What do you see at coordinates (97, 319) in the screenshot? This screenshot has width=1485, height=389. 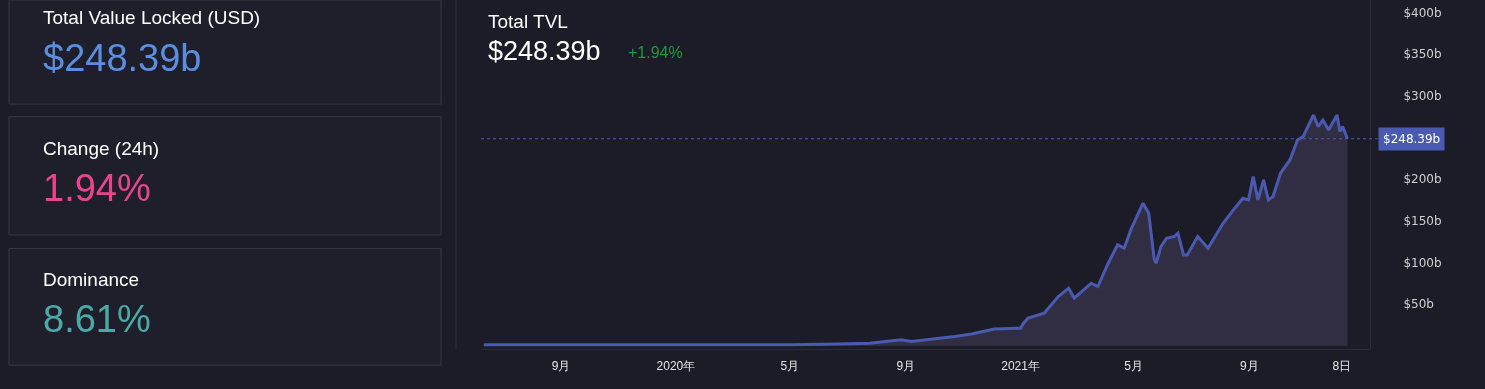 I see `text: 8.61%` at bounding box center [97, 319].